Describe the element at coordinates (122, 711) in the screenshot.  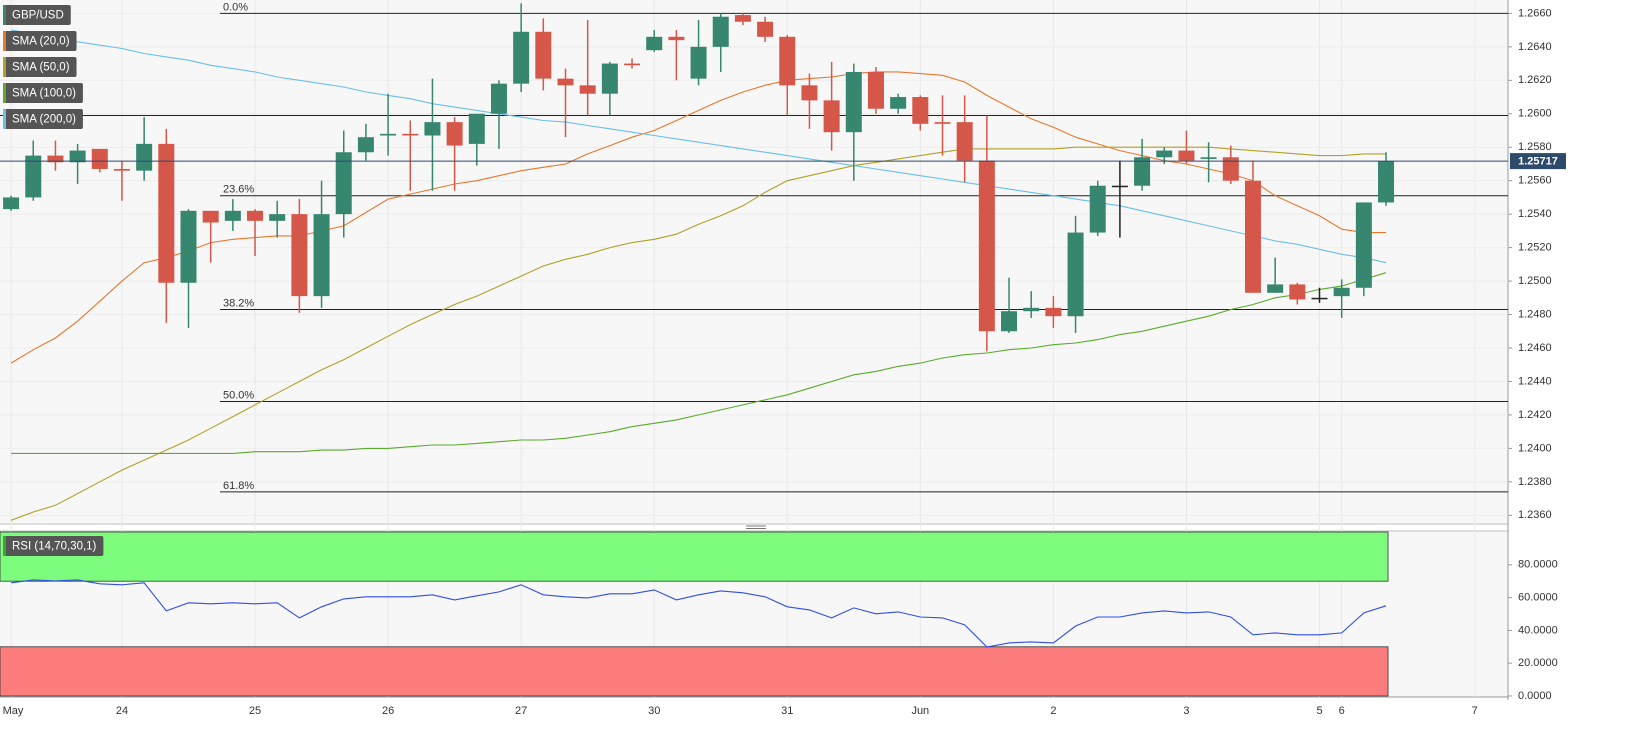
I see `x-tick-label: 24` at that location.